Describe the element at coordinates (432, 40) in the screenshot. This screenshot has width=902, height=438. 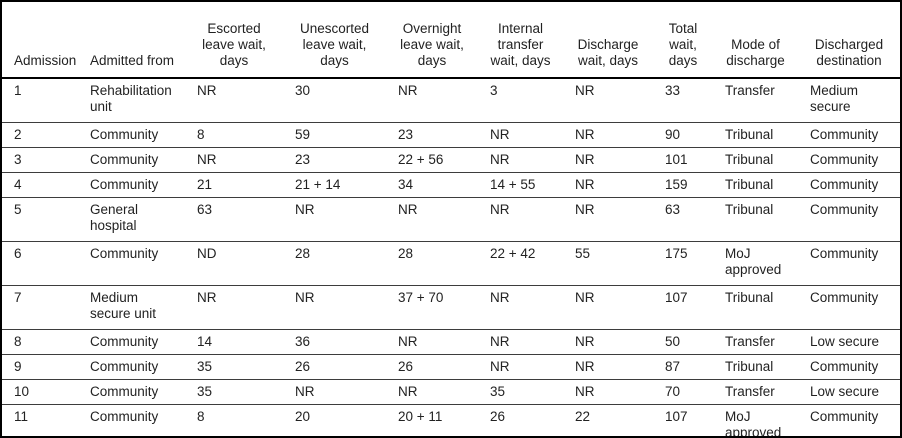
I see `column-header-overnight-leave-wait: Overnight leave wait, days` at that location.